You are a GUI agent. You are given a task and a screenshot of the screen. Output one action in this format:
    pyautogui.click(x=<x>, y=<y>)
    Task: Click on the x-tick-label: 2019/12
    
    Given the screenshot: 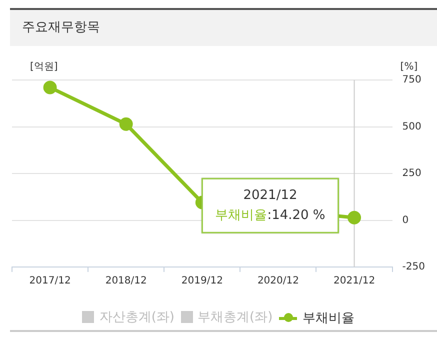 What is the action you would take?
    pyautogui.click(x=202, y=281)
    